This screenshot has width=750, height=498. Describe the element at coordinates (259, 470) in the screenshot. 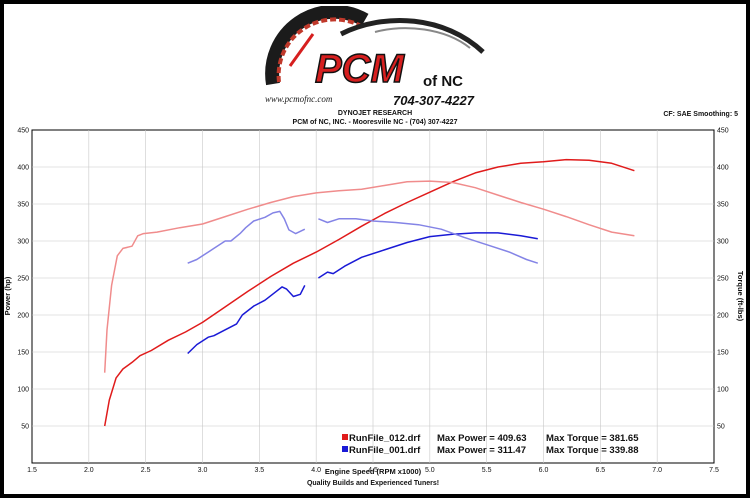

I see `x-tick-label: 3.5` at that location.